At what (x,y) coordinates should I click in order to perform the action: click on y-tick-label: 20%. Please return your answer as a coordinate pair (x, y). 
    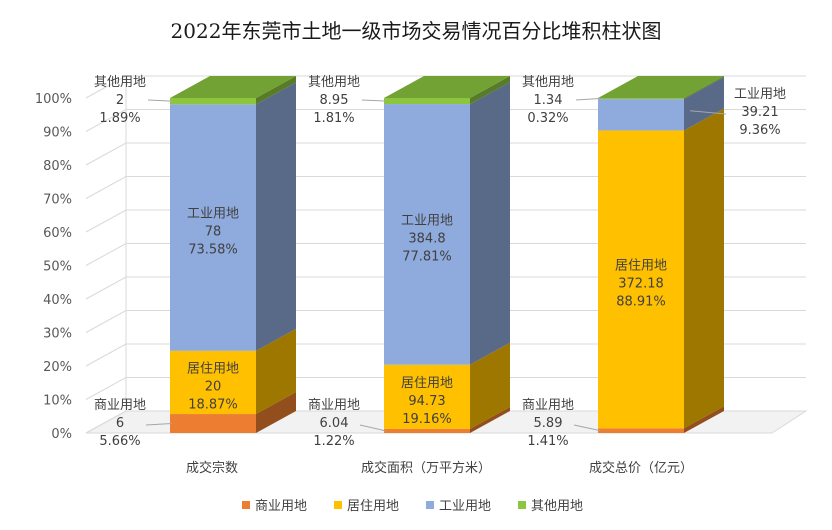
    Looking at the image, I should click on (57, 367).